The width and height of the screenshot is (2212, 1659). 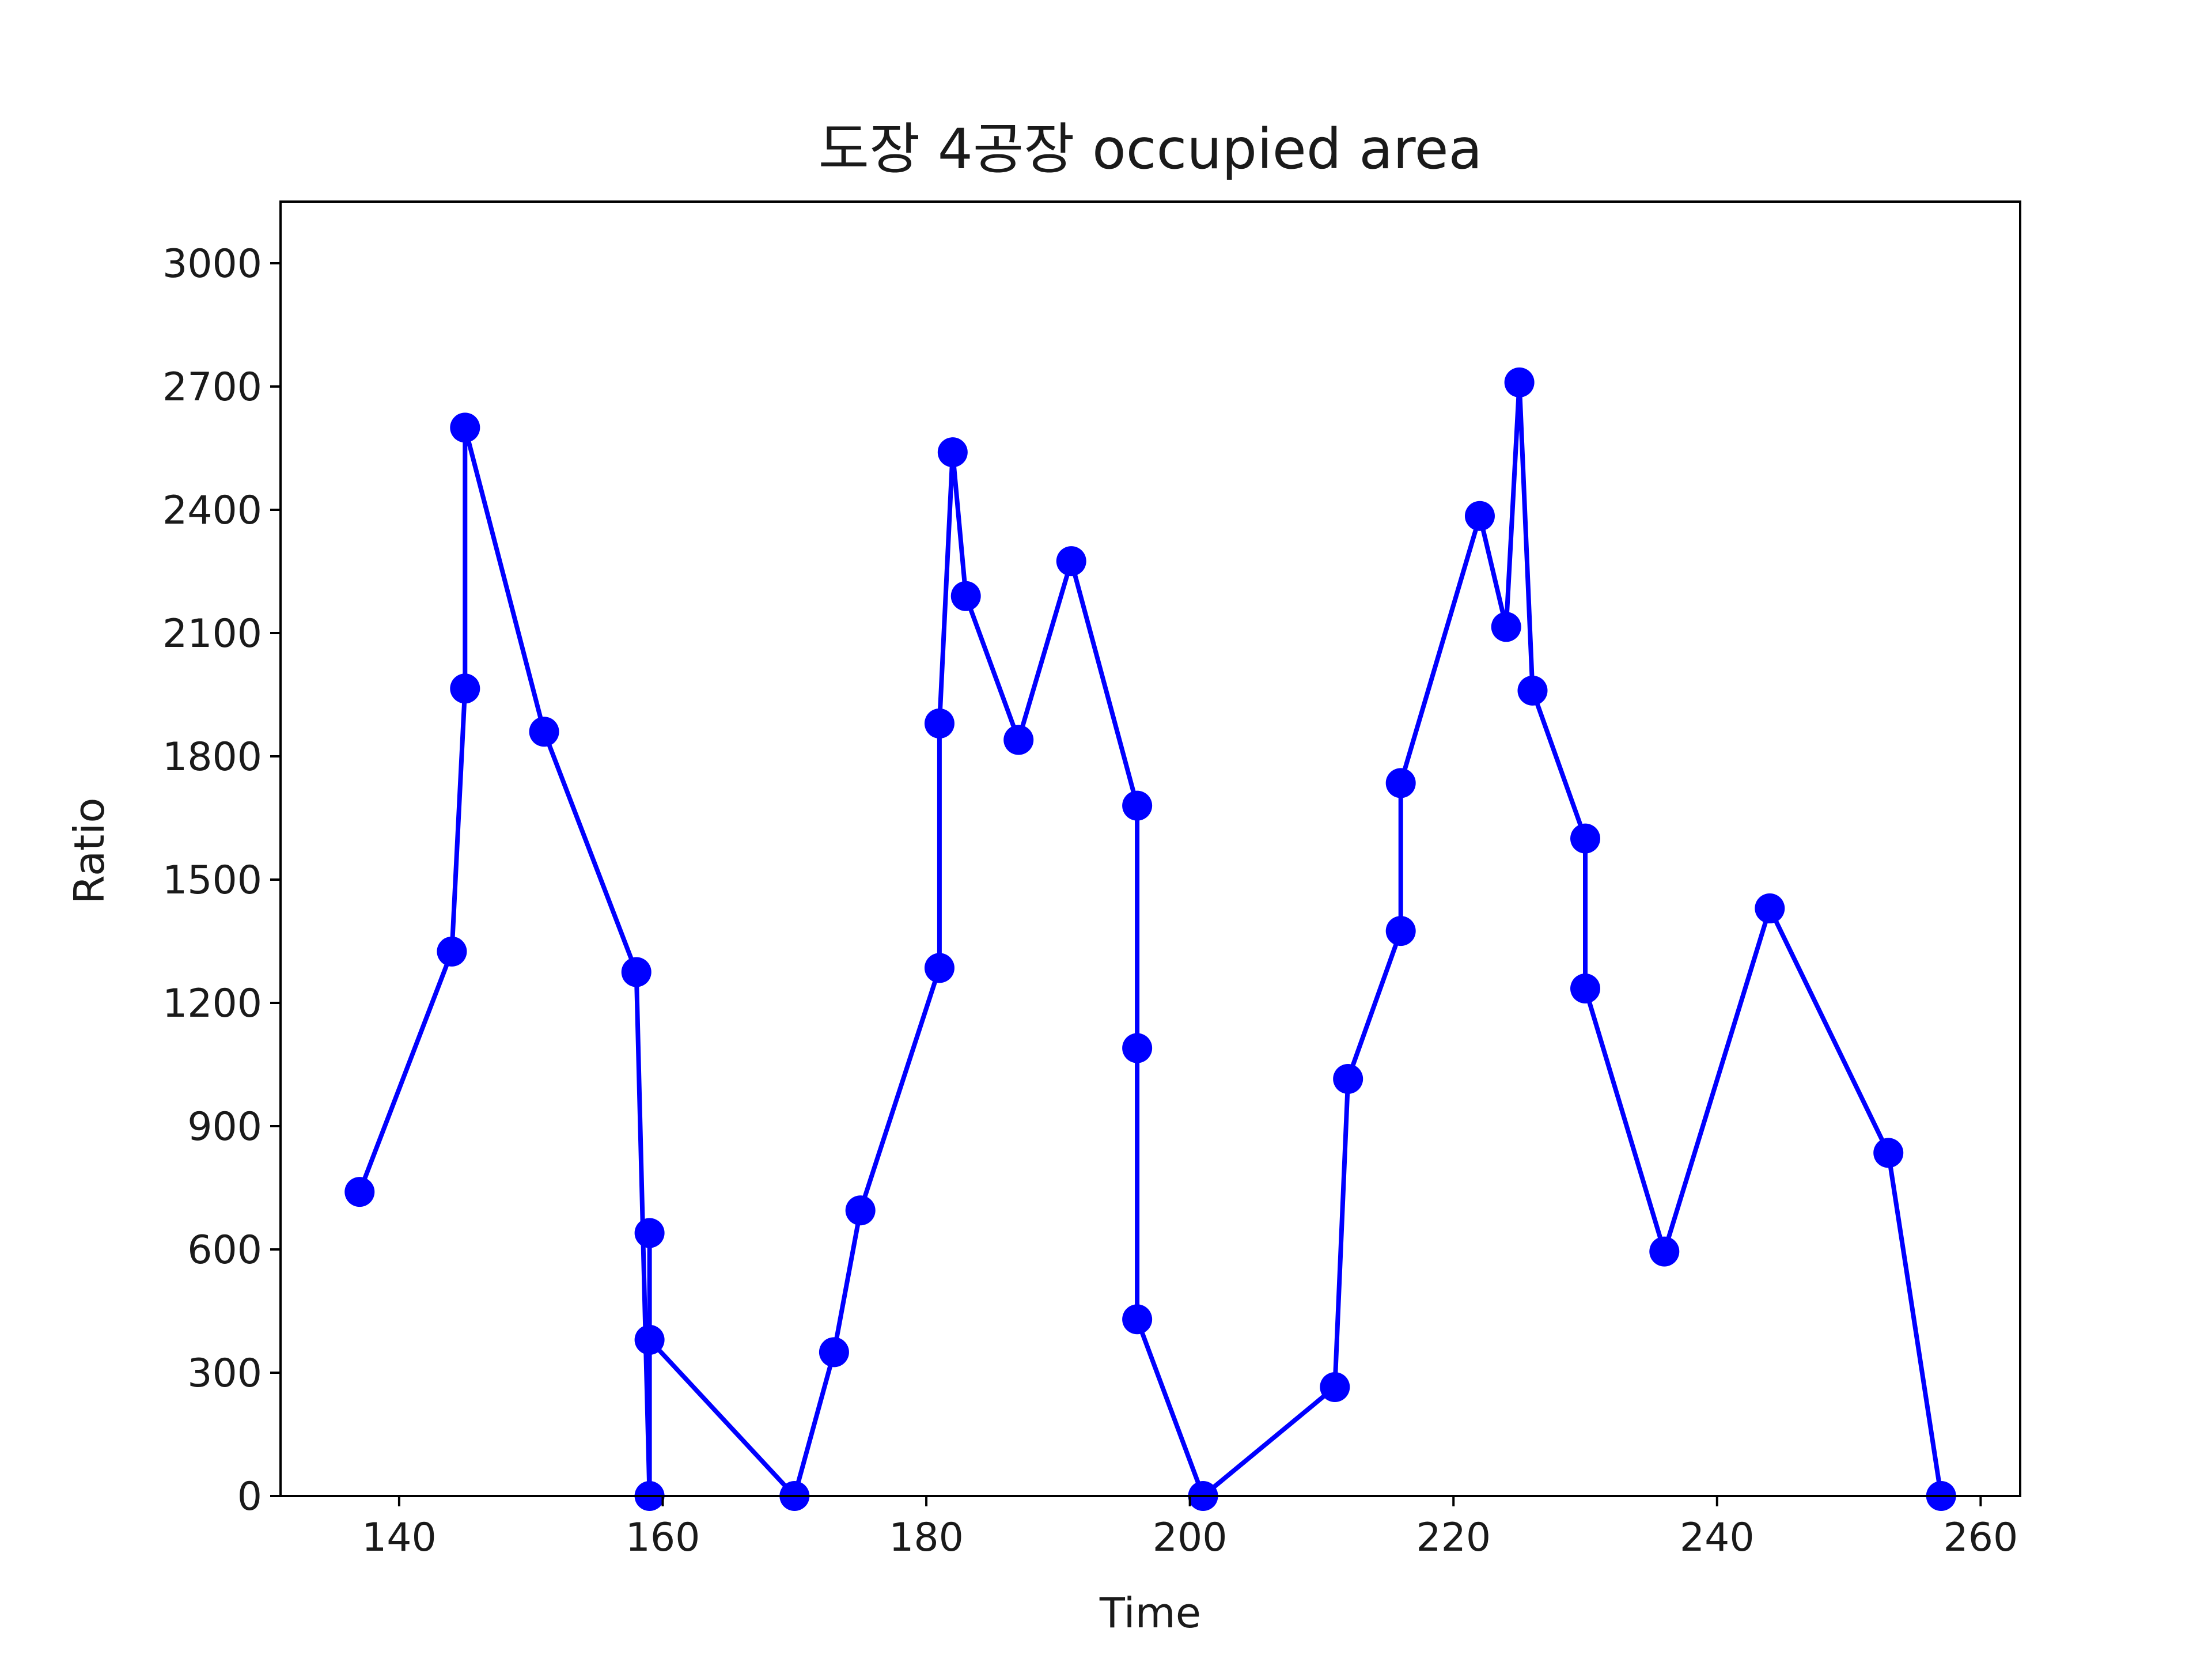 What do you see at coordinates (224, 1250) in the screenshot?
I see `y-tick-label: 600` at bounding box center [224, 1250].